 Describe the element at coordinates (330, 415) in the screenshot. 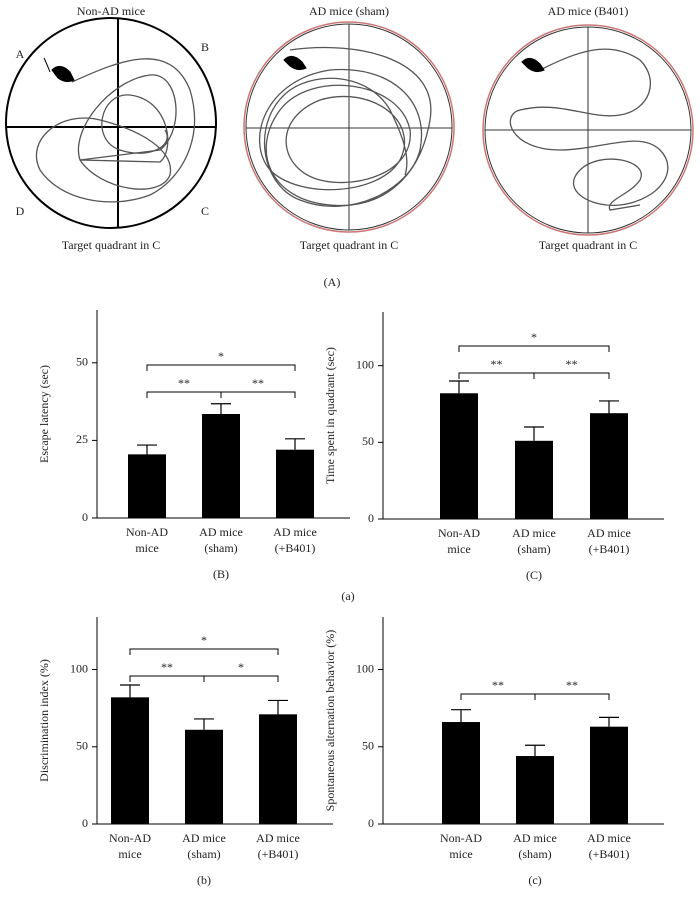

I see `y-axis-label: Time spent in quadrant (sec)` at that location.